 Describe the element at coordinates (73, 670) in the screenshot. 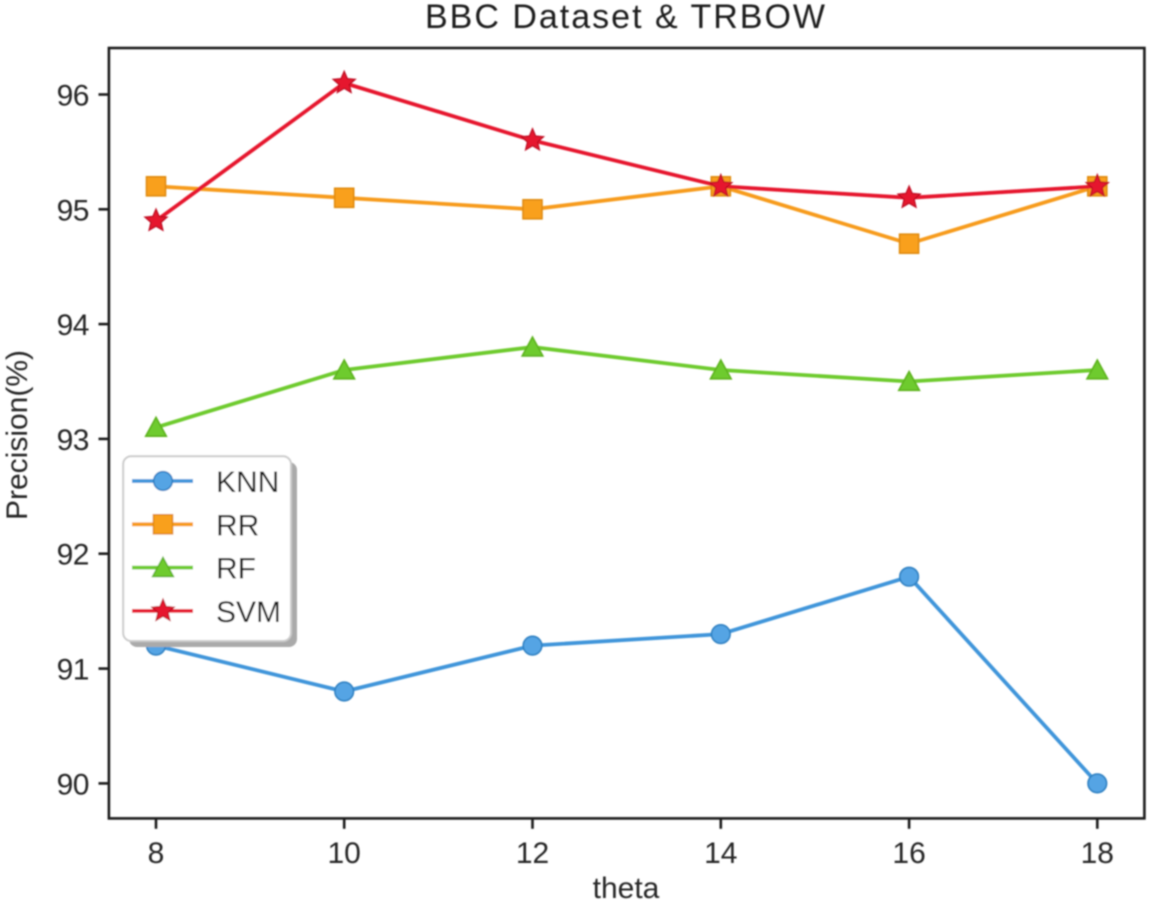

I see `svg-text: 91` at that location.